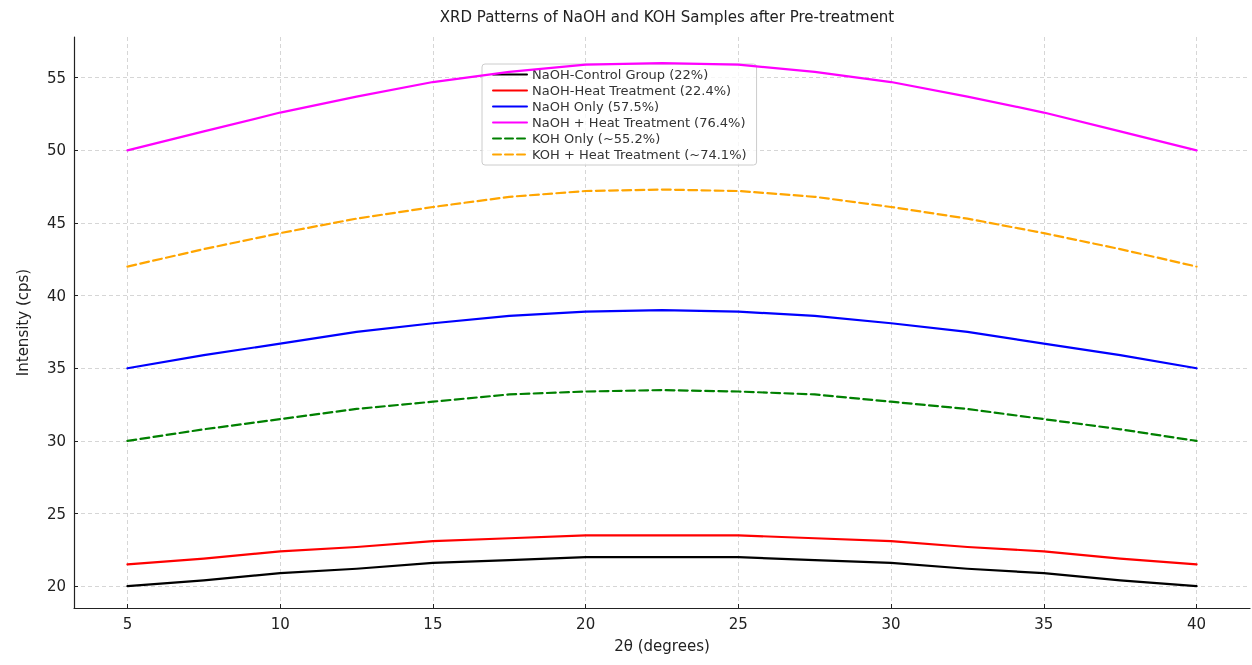  Describe the element at coordinates (22, 322) in the screenshot. I see `y-axis-title: Intensity (cps)` at that location.